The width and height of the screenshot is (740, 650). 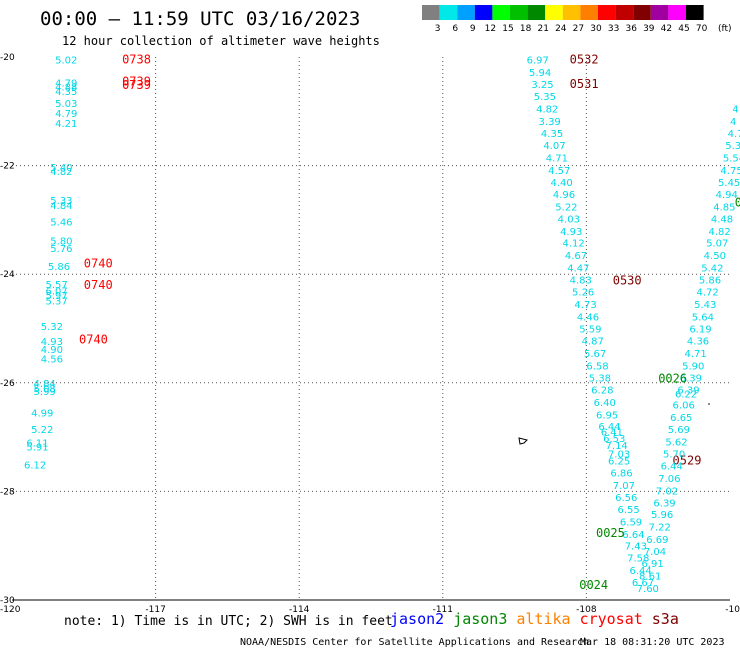 I want to click on pass-time-label: 0532, so click(x=584, y=60).